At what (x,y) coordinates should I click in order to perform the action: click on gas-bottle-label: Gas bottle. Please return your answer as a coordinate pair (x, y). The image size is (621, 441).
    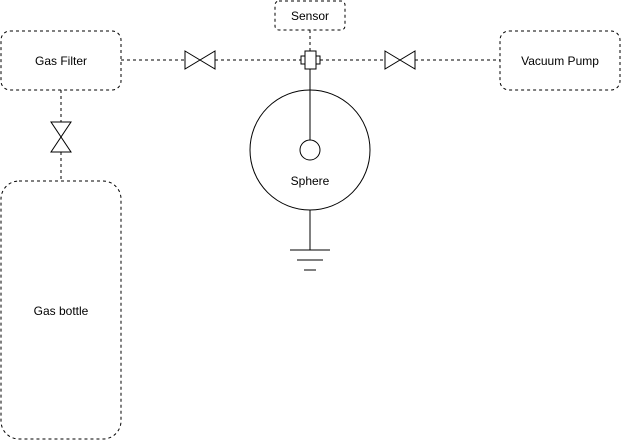
    Looking at the image, I should click on (61, 311).